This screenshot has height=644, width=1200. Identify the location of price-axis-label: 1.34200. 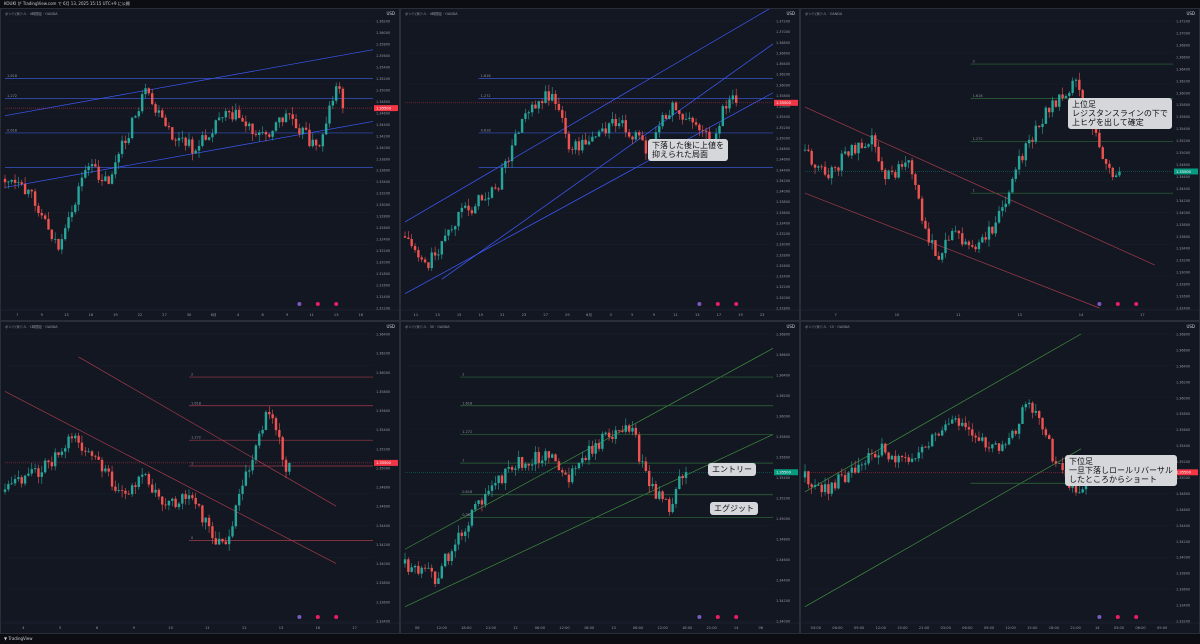
(383, 545).